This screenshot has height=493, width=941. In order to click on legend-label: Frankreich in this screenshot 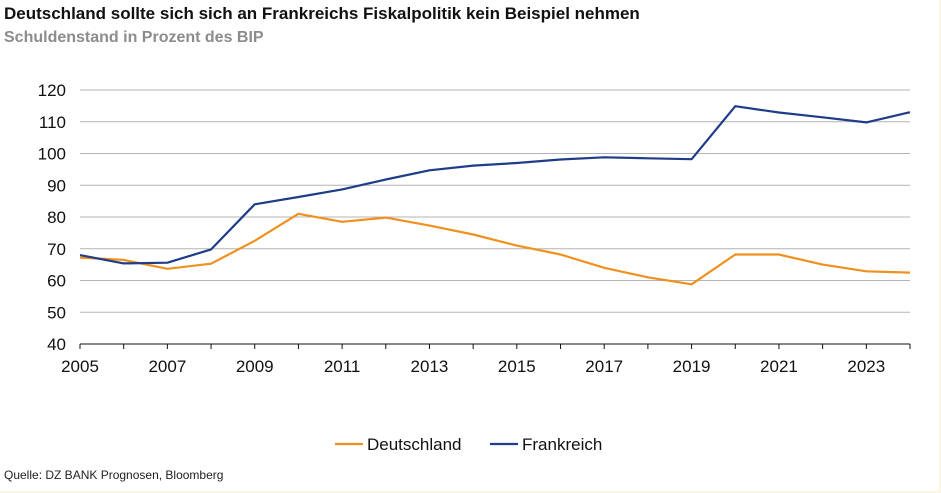, I will do `click(562, 444)`.